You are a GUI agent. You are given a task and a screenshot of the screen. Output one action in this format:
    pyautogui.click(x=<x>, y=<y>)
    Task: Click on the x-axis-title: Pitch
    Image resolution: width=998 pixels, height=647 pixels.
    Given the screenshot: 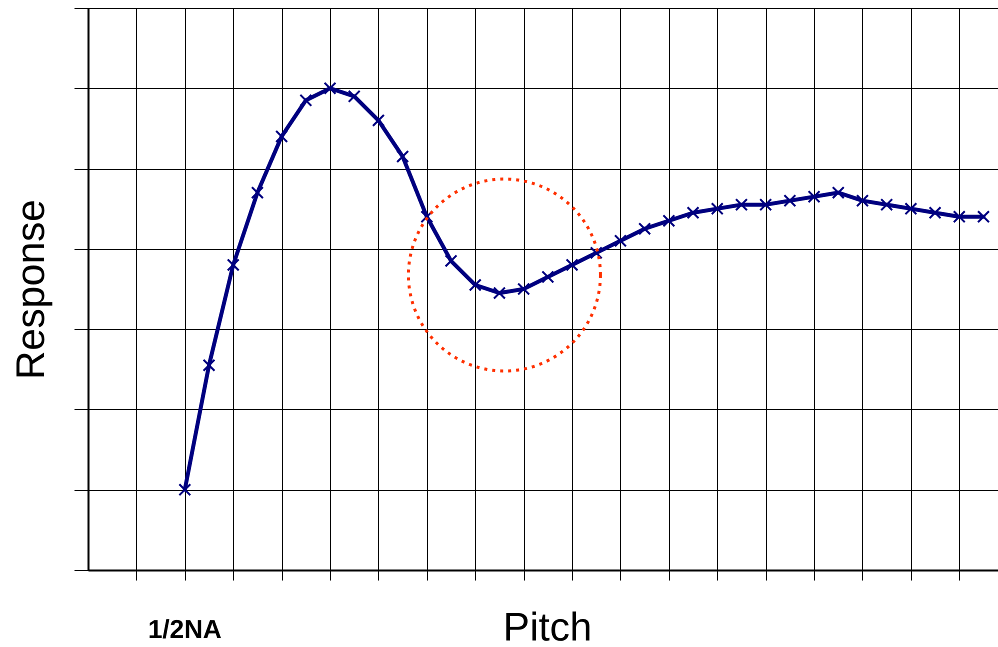 What is the action you would take?
    pyautogui.click(x=547, y=626)
    